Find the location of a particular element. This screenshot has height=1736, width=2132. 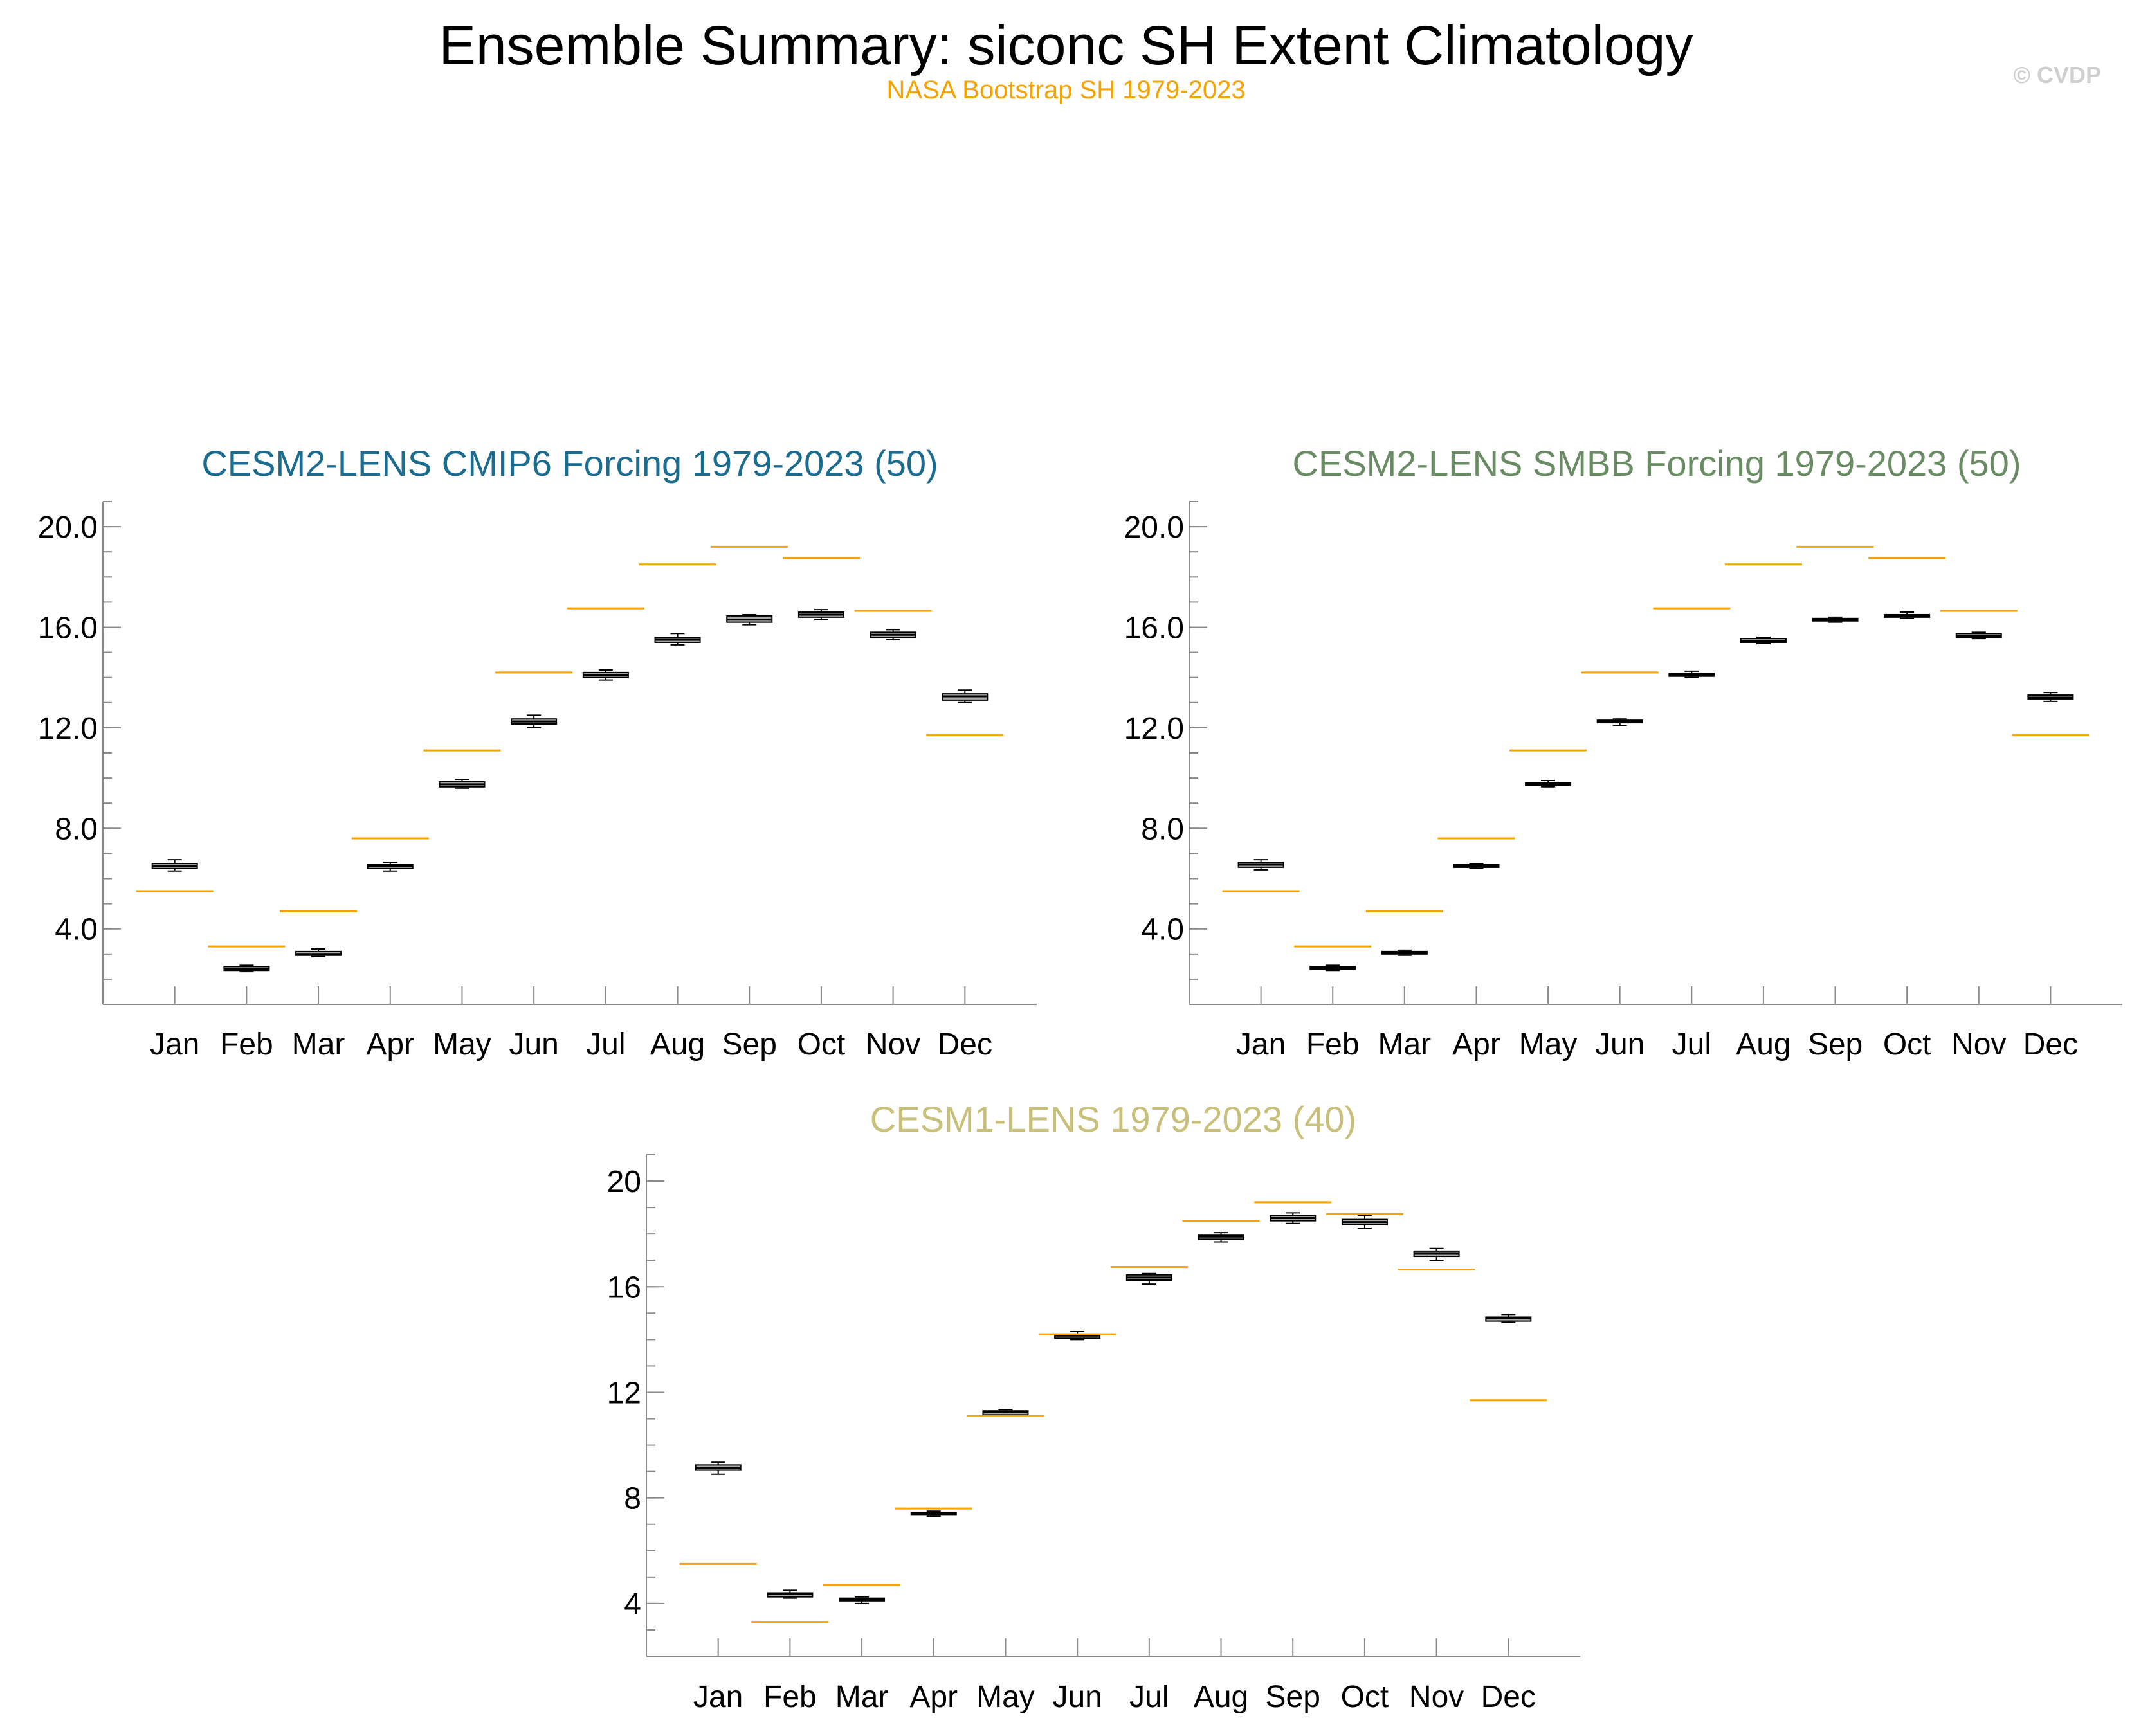

panel3-x-tick-label: Mar is located at coordinates (862, 1697).